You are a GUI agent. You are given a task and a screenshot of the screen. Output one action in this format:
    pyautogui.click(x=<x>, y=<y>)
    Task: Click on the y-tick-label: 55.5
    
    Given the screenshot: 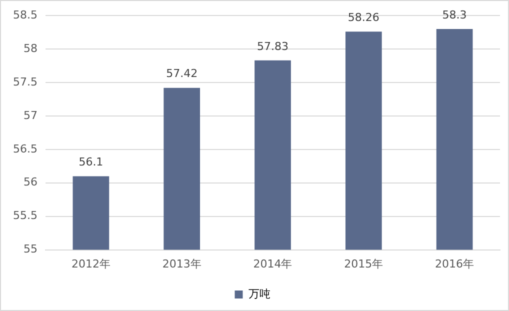 What is the action you would take?
    pyautogui.click(x=25, y=215)
    